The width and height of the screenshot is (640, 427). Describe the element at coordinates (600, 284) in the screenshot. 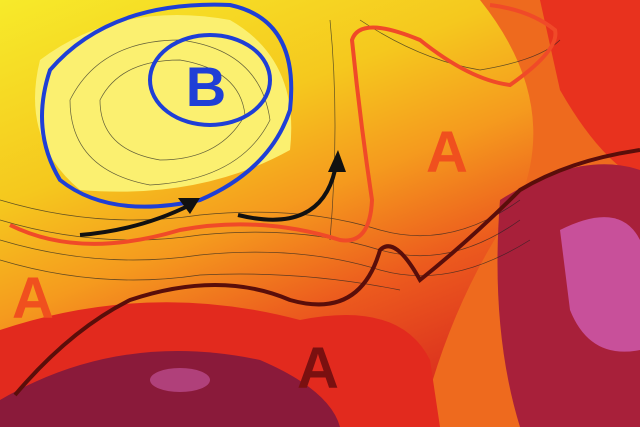

I see `extreme-heat-east` at that location.